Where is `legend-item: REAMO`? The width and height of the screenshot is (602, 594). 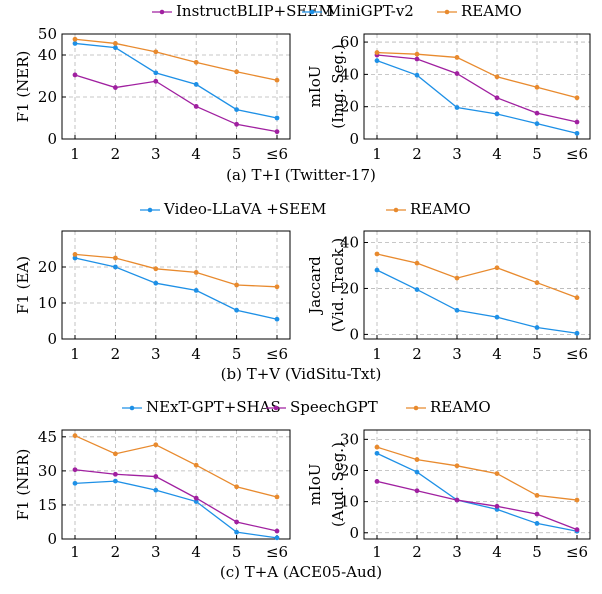 legend-item: REAMO is located at coordinates (479, 11).